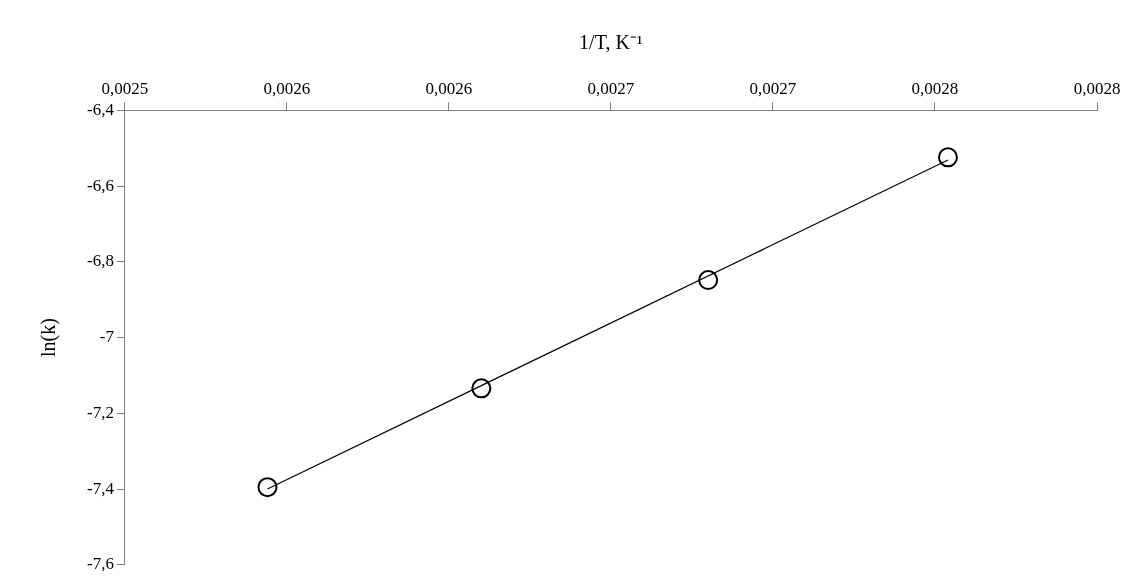 Image resolution: width=1132 pixels, height=578 pixels. Describe the element at coordinates (611, 42) in the screenshot. I see `x-axis-title: 1/T, K⁻¹` at that location.